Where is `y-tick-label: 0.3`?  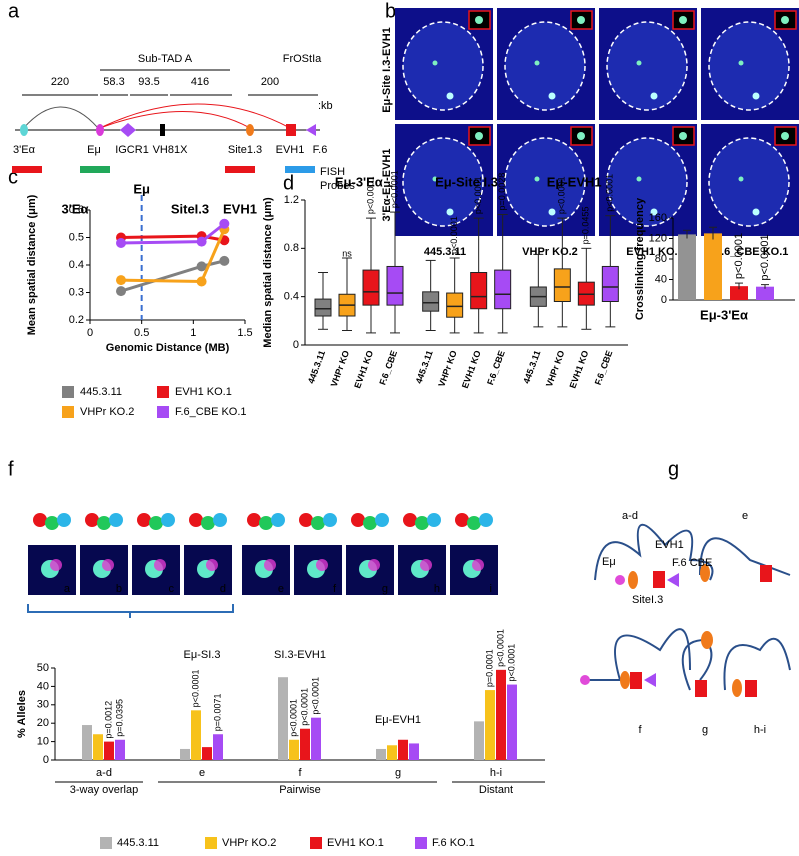 y-tick-label: 0.3 is located at coordinates (76, 292).